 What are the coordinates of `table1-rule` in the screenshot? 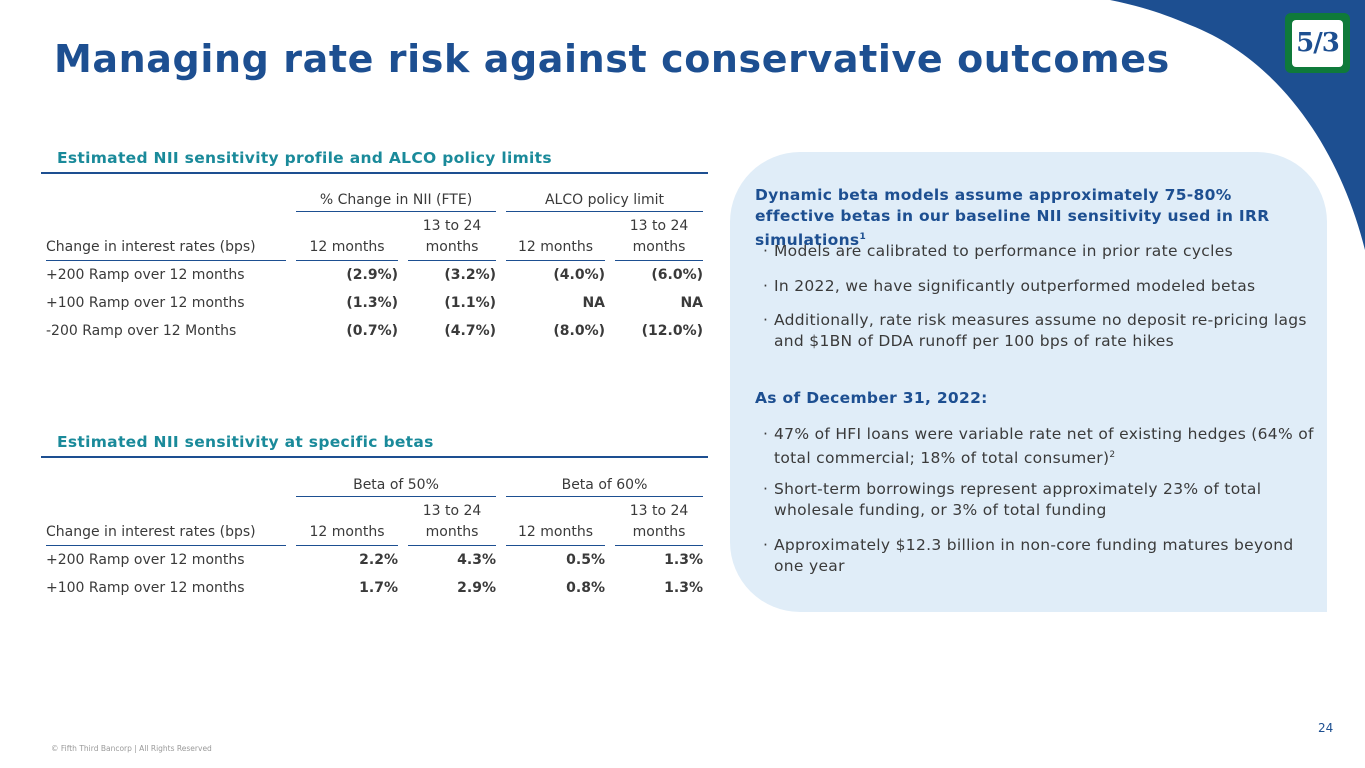 It's located at (374, 173).